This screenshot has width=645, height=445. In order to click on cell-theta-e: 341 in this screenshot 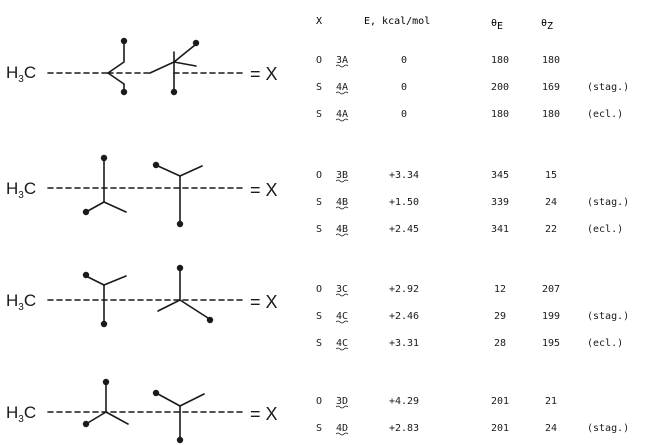, I will do `click(500, 229)`.